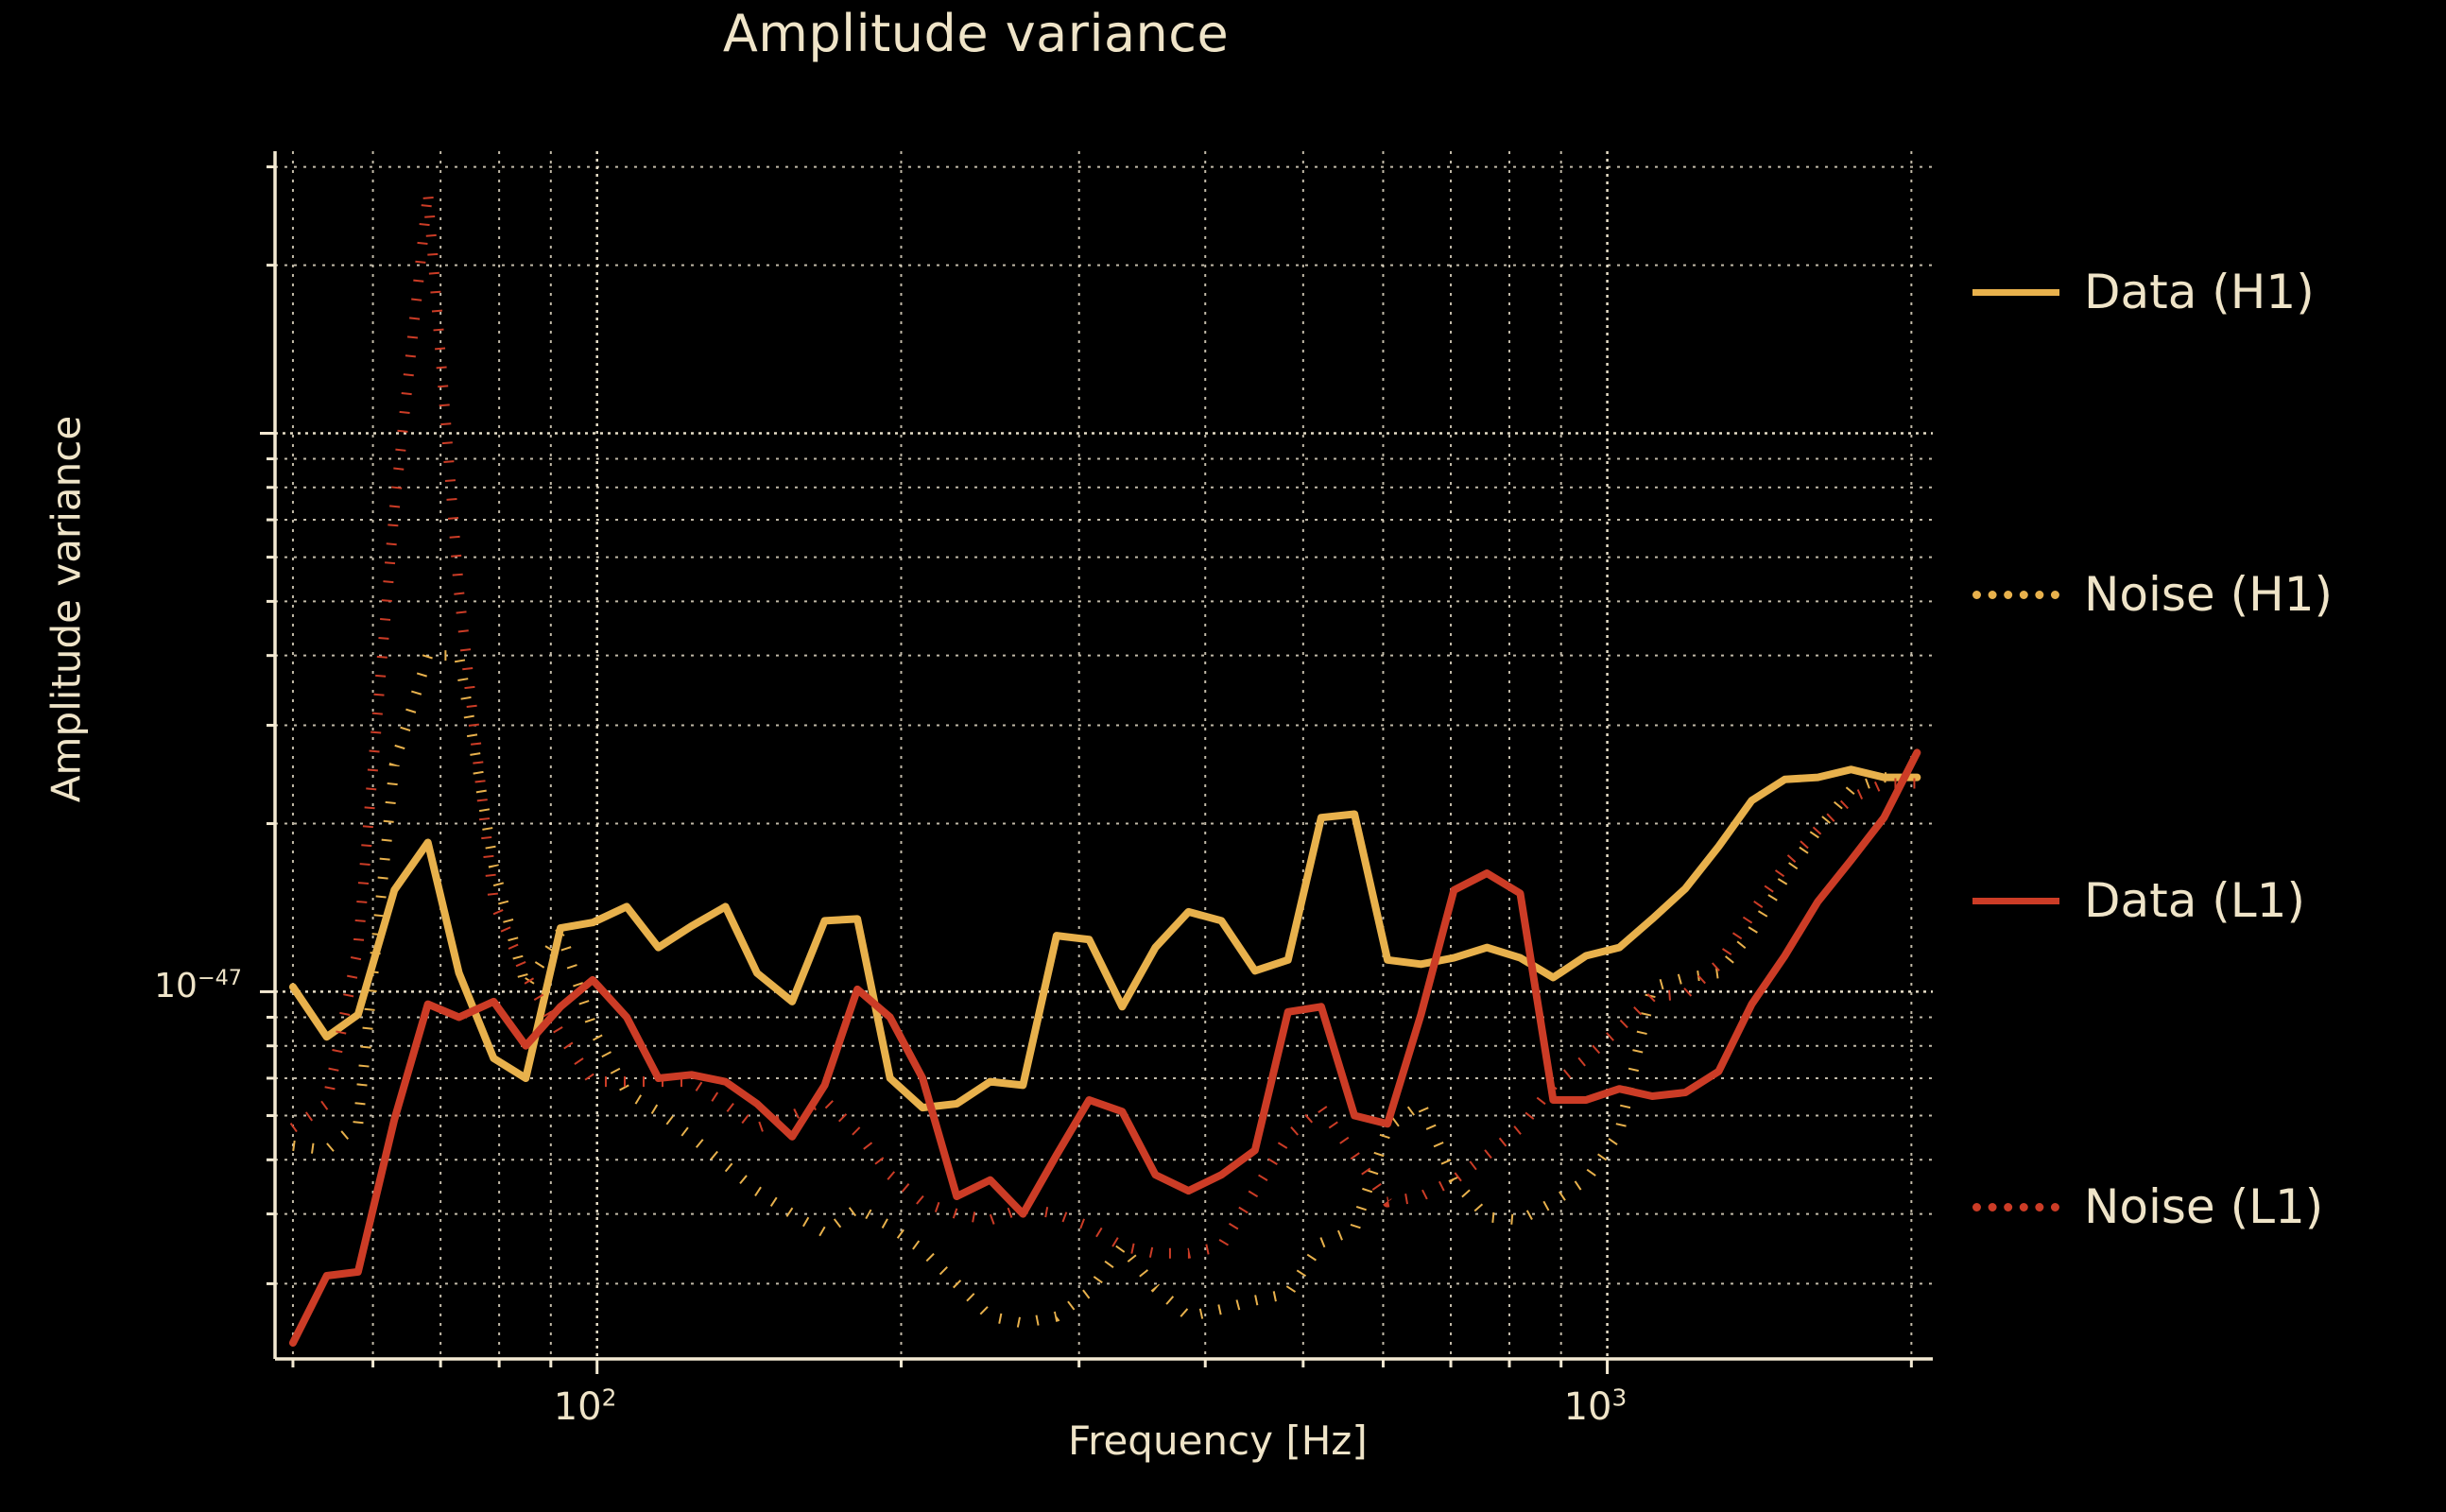 This screenshot has height=1512, width=2446. I want to click on legend-swatch-data-h1, so click(2015, 292).